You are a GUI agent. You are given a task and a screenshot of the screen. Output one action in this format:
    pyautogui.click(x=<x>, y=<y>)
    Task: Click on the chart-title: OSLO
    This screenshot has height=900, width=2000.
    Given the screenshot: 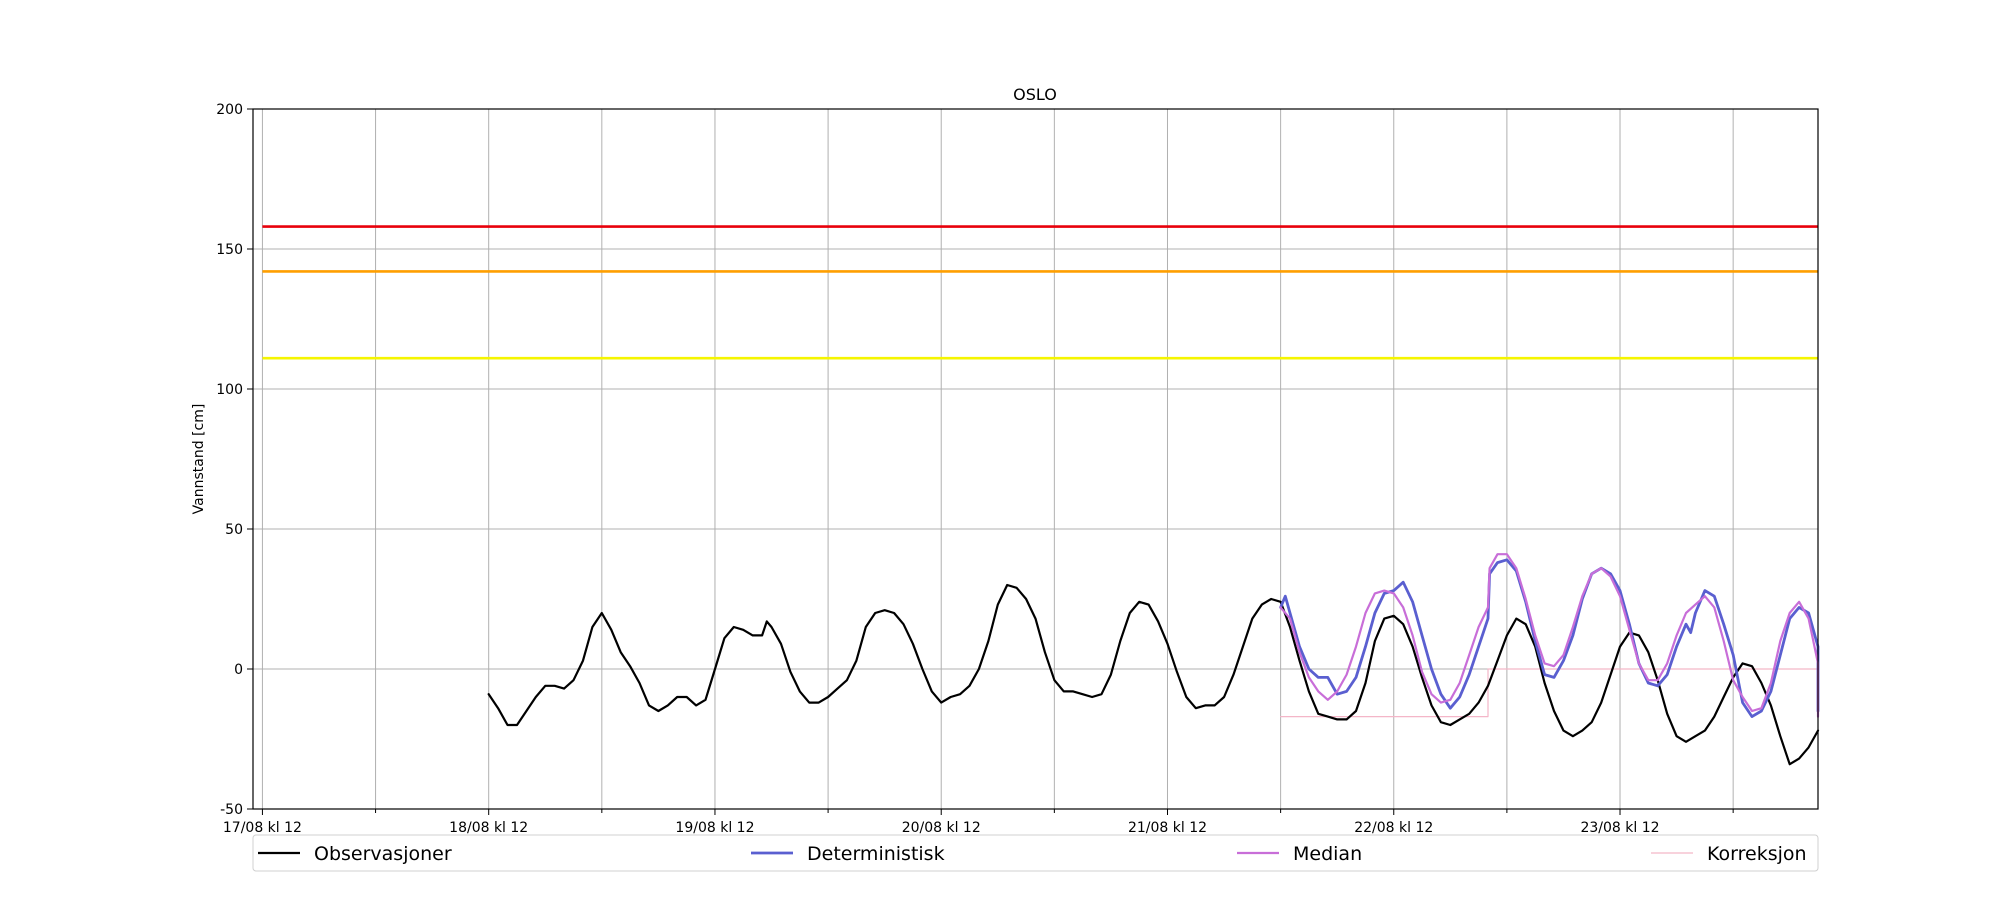 What is the action you would take?
    pyautogui.click(x=1035, y=94)
    